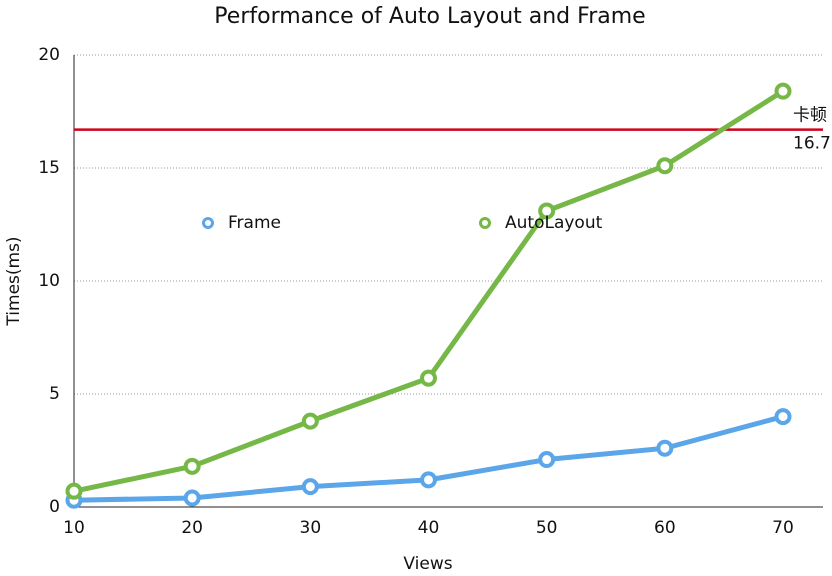  I want to click on x-tick-label: 30, so click(311, 528).